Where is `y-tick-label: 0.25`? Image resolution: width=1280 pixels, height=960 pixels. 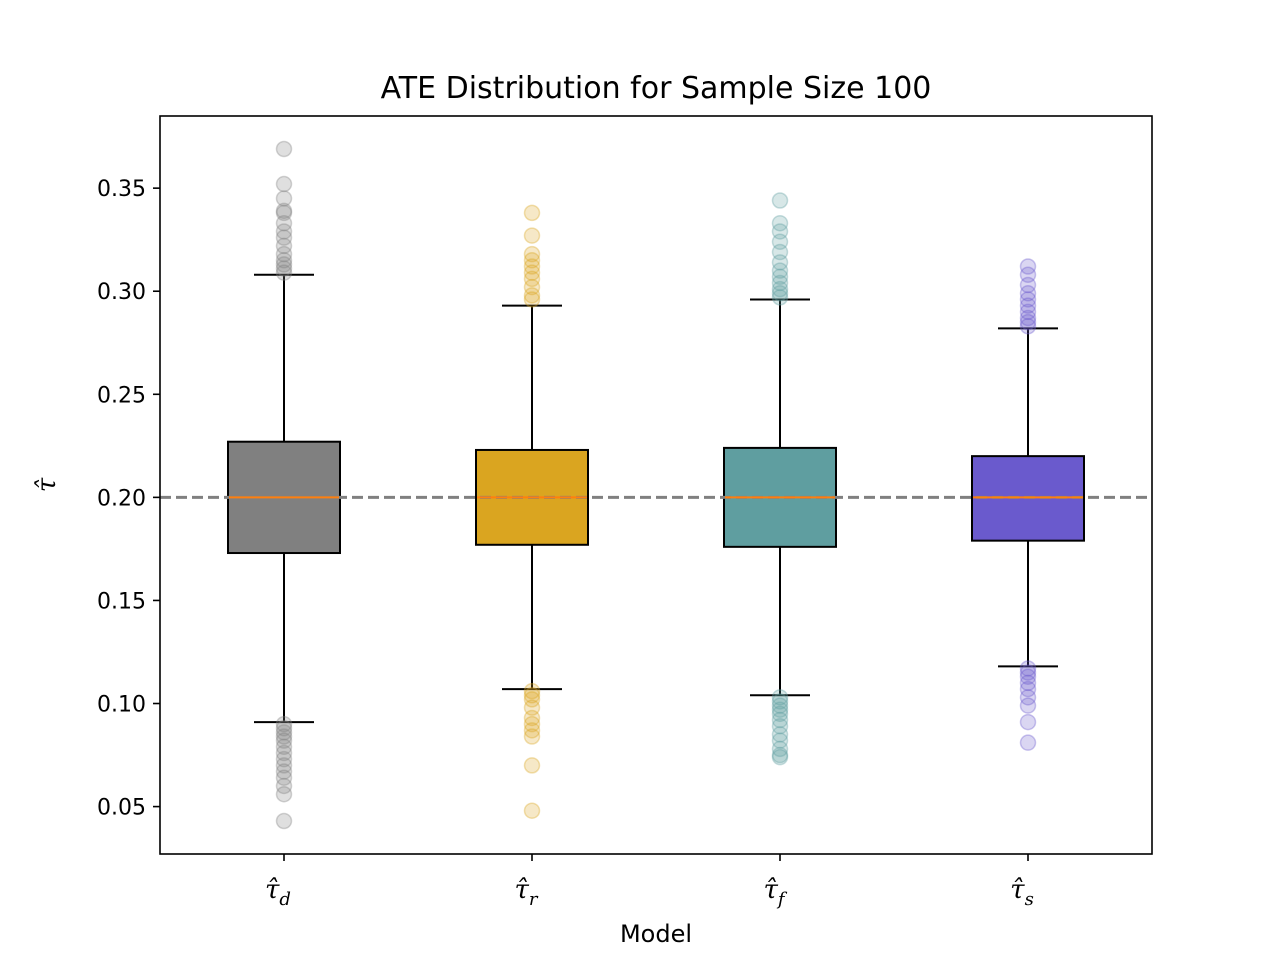 y-tick-label: 0.25 is located at coordinates (121, 395).